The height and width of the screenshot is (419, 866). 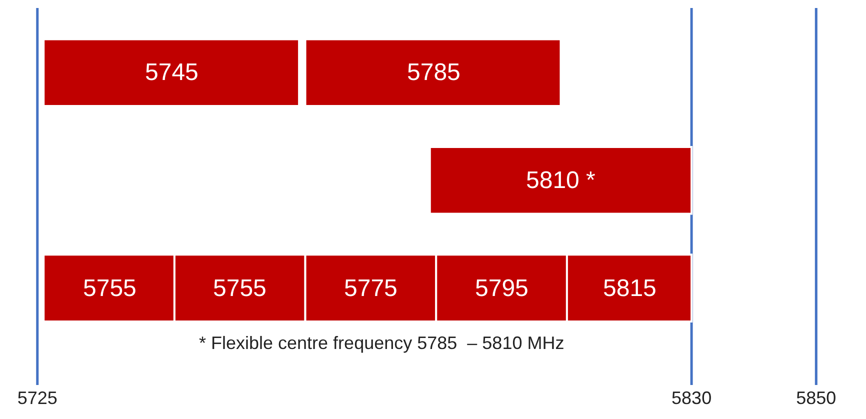 I want to click on annotation: 5775, so click(x=371, y=288).